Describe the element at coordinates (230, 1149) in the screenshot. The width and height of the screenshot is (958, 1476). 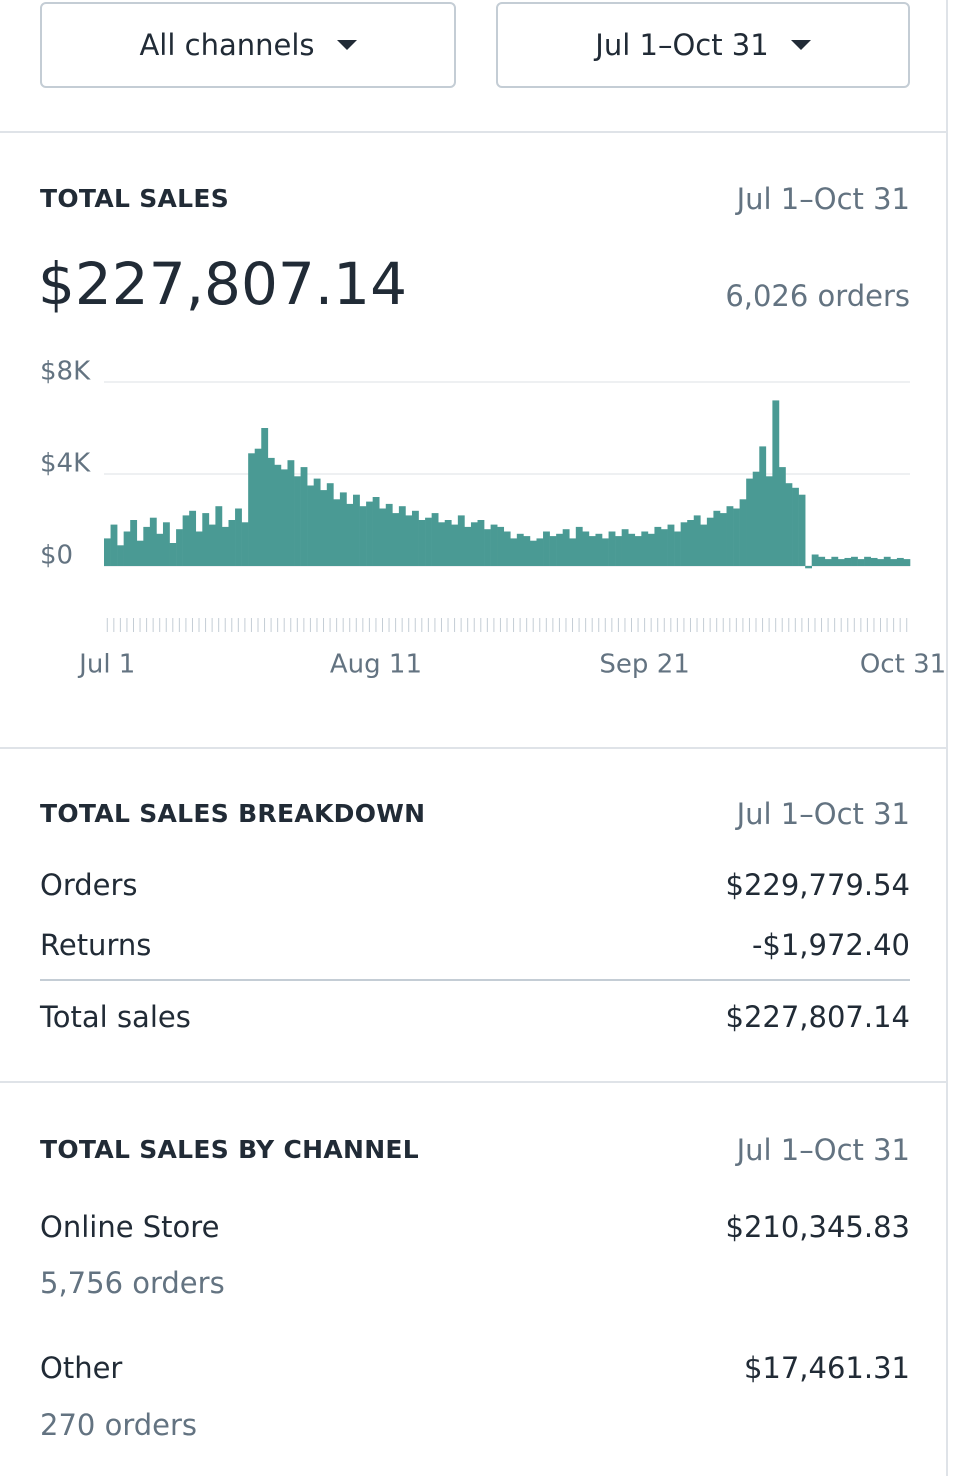
I see `section-title: TOTAL SALES BY CHANNEL` at that location.